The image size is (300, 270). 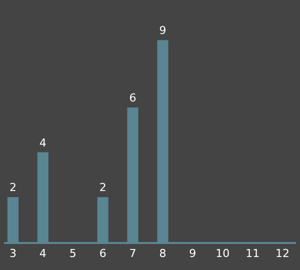 What do you see at coordinates (102, 253) in the screenshot?
I see `x-tick-label: 6` at bounding box center [102, 253].